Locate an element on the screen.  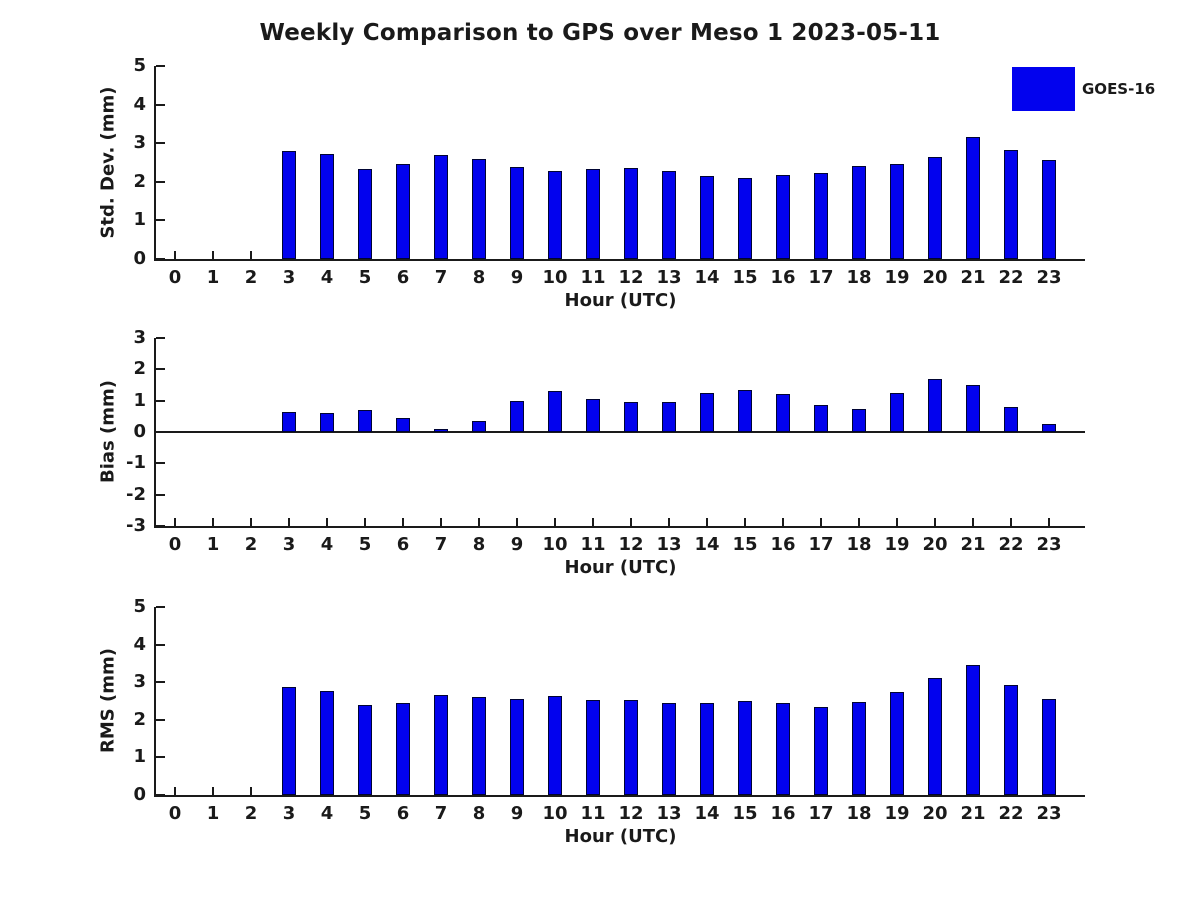
rms-x-axis-label: Hour (UTC) is located at coordinates (620, 836).